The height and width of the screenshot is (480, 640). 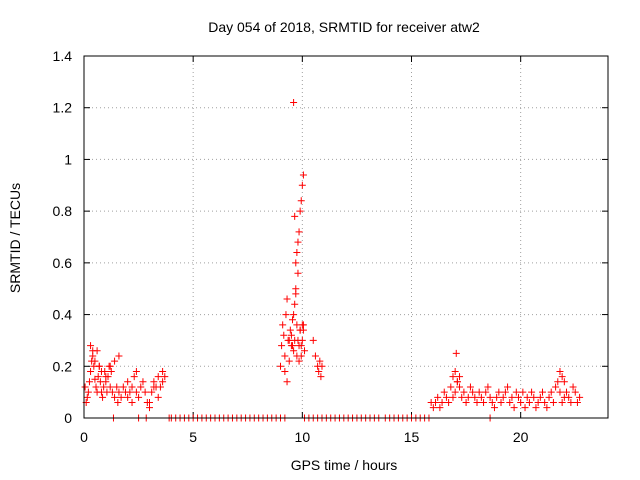 What do you see at coordinates (521, 437) in the screenshot?
I see `x-tick-label: 20` at bounding box center [521, 437].